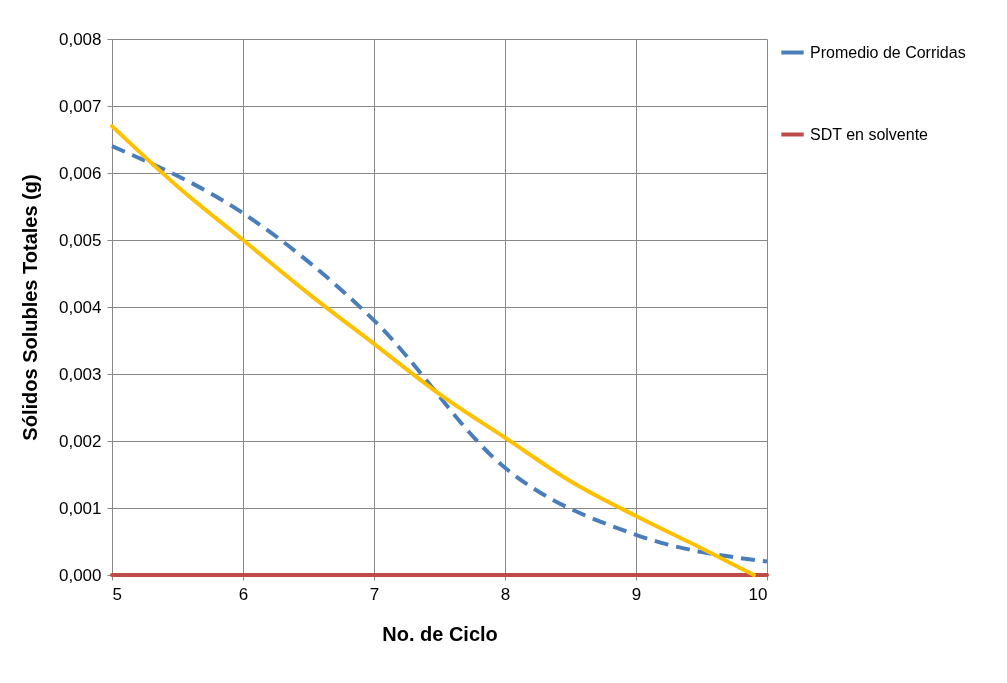  What do you see at coordinates (80, 374) in the screenshot?
I see `y-tick-label: 0,003` at bounding box center [80, 374].